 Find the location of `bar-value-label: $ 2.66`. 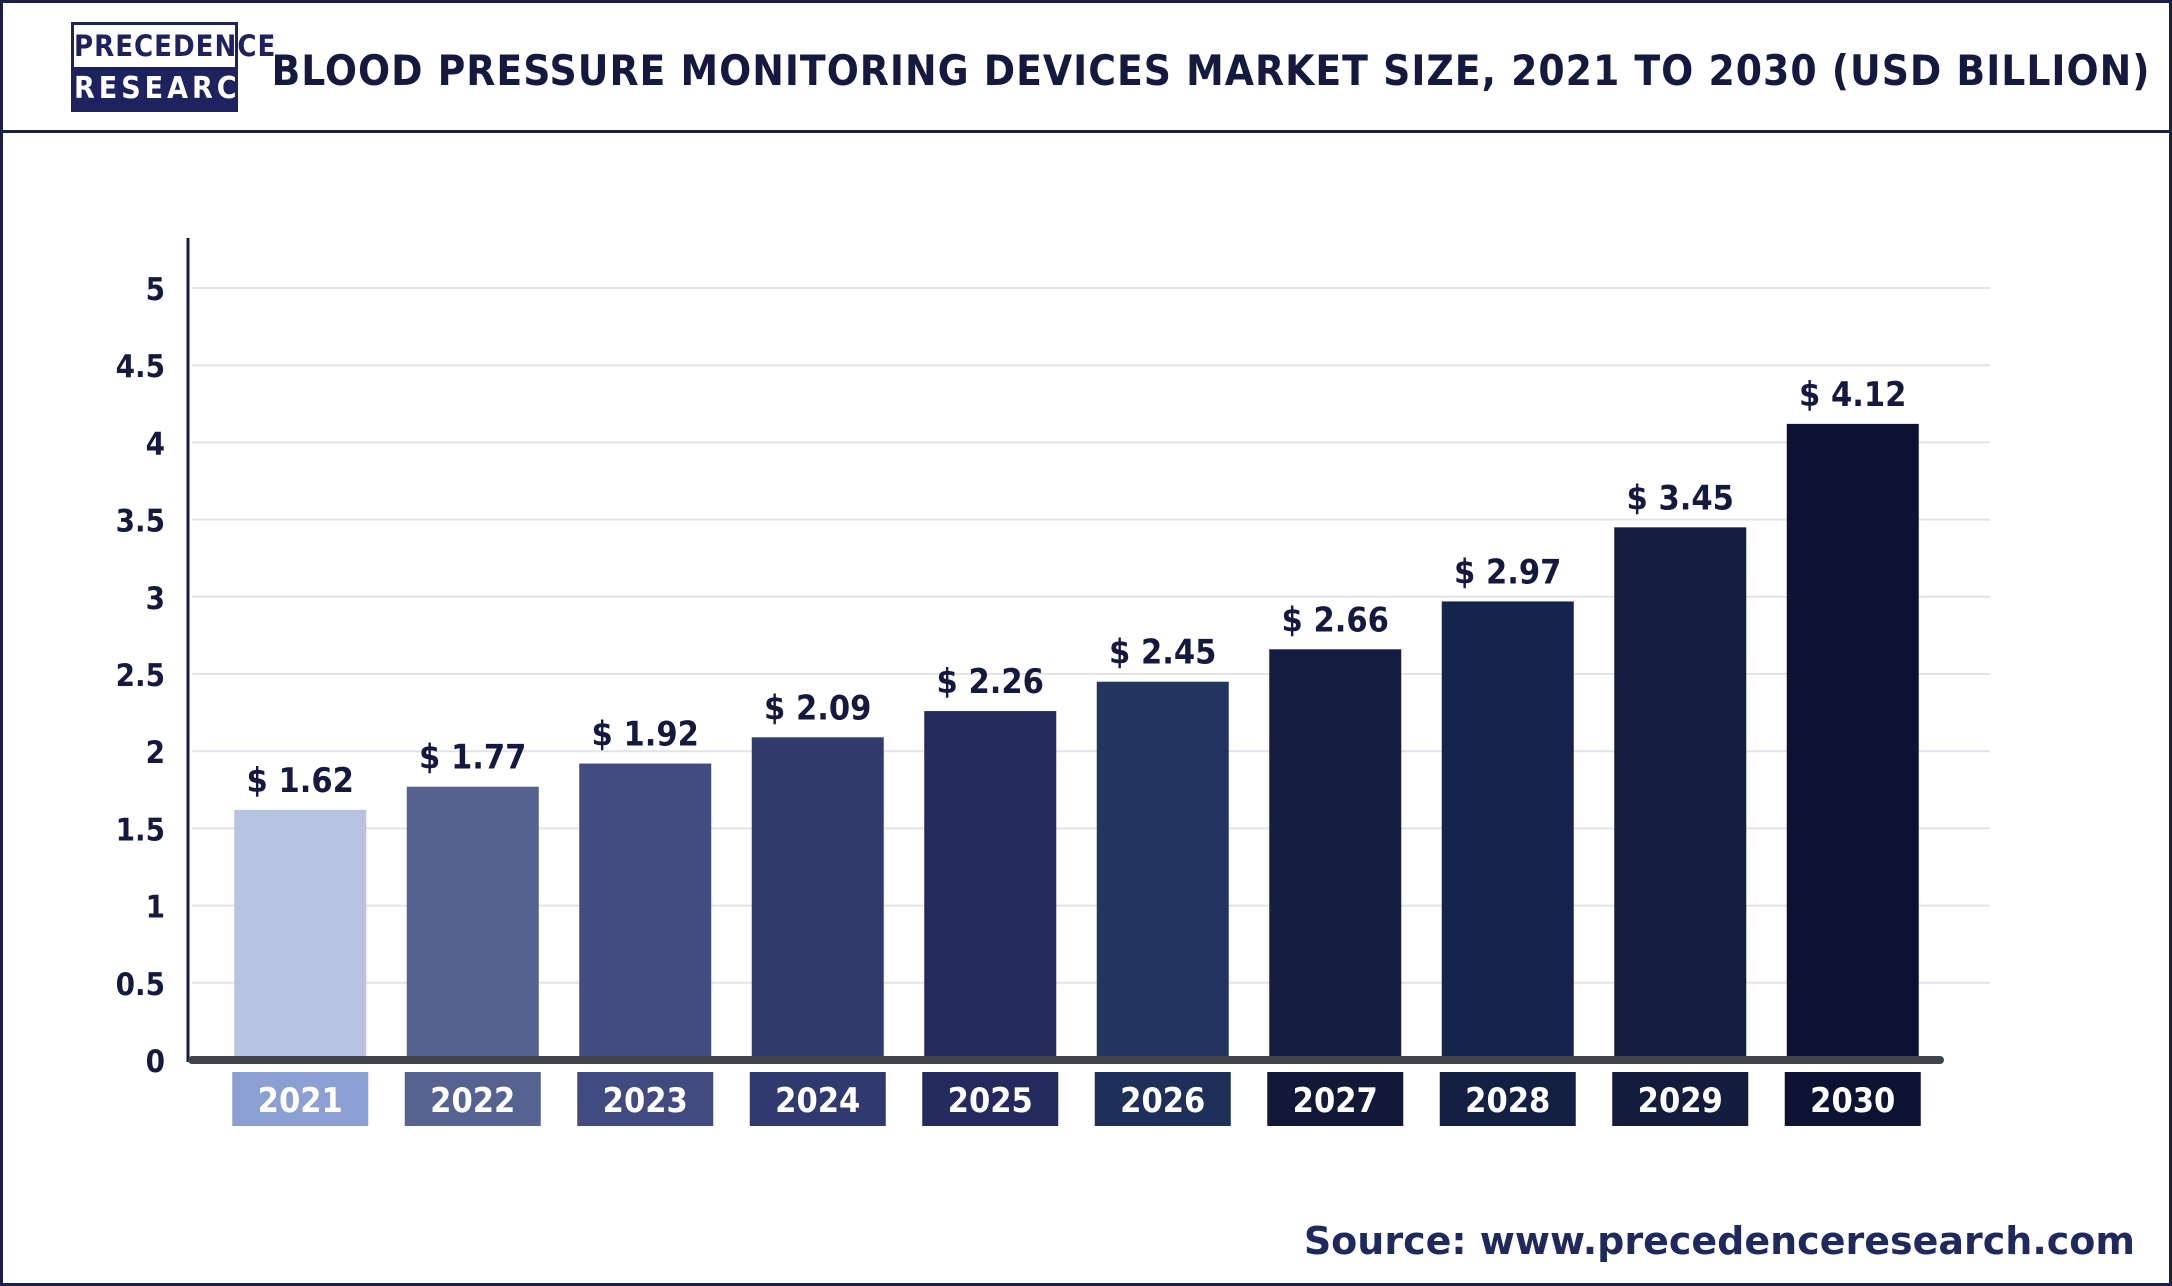

bar-value-label: $ 2.66 is located at coordinates (1335, 620).